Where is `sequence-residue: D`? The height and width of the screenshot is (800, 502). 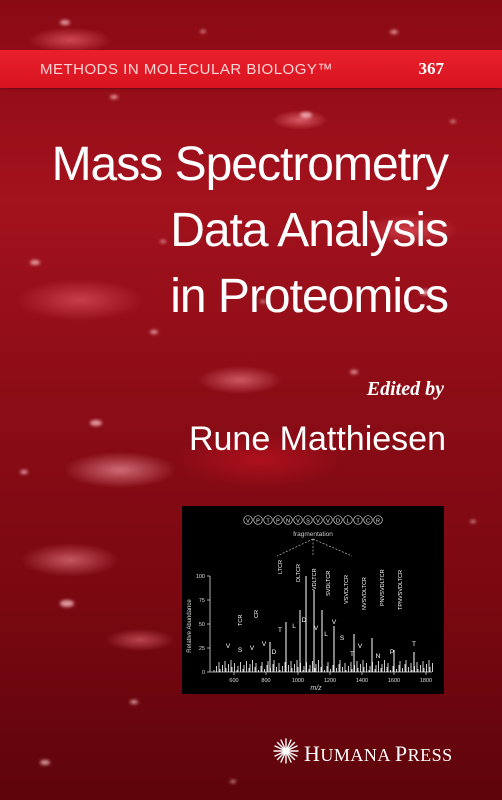
sequence-residue: D is located at coordinates (338, 520).